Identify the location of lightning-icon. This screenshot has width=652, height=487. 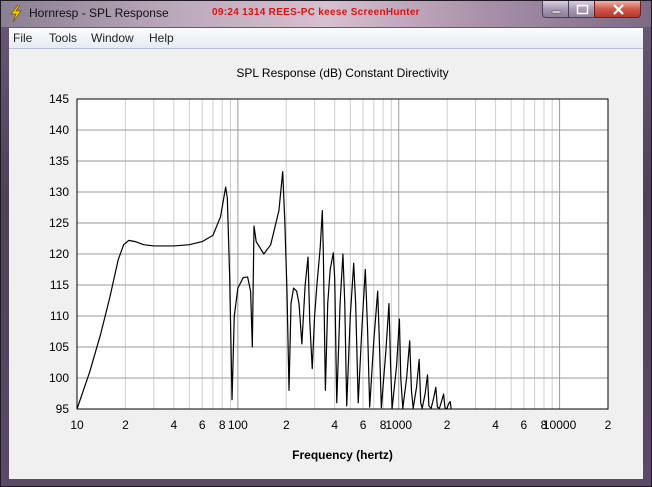
(16, 13).